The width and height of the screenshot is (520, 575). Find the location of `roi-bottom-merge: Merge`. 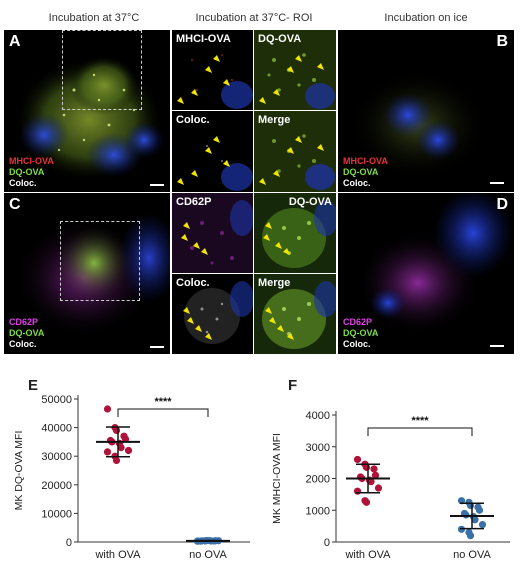

roi-bottom-merge: Merge is located at coordinates (295, 314).